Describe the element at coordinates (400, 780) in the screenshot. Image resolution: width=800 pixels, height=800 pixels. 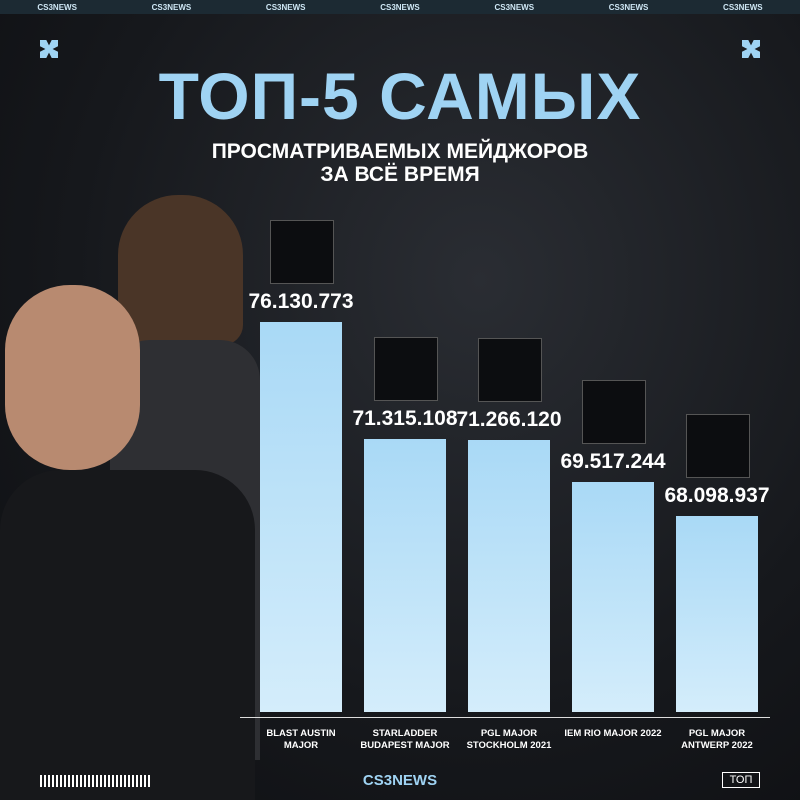
I see `footer-brand: CS3NEWS` at that location.